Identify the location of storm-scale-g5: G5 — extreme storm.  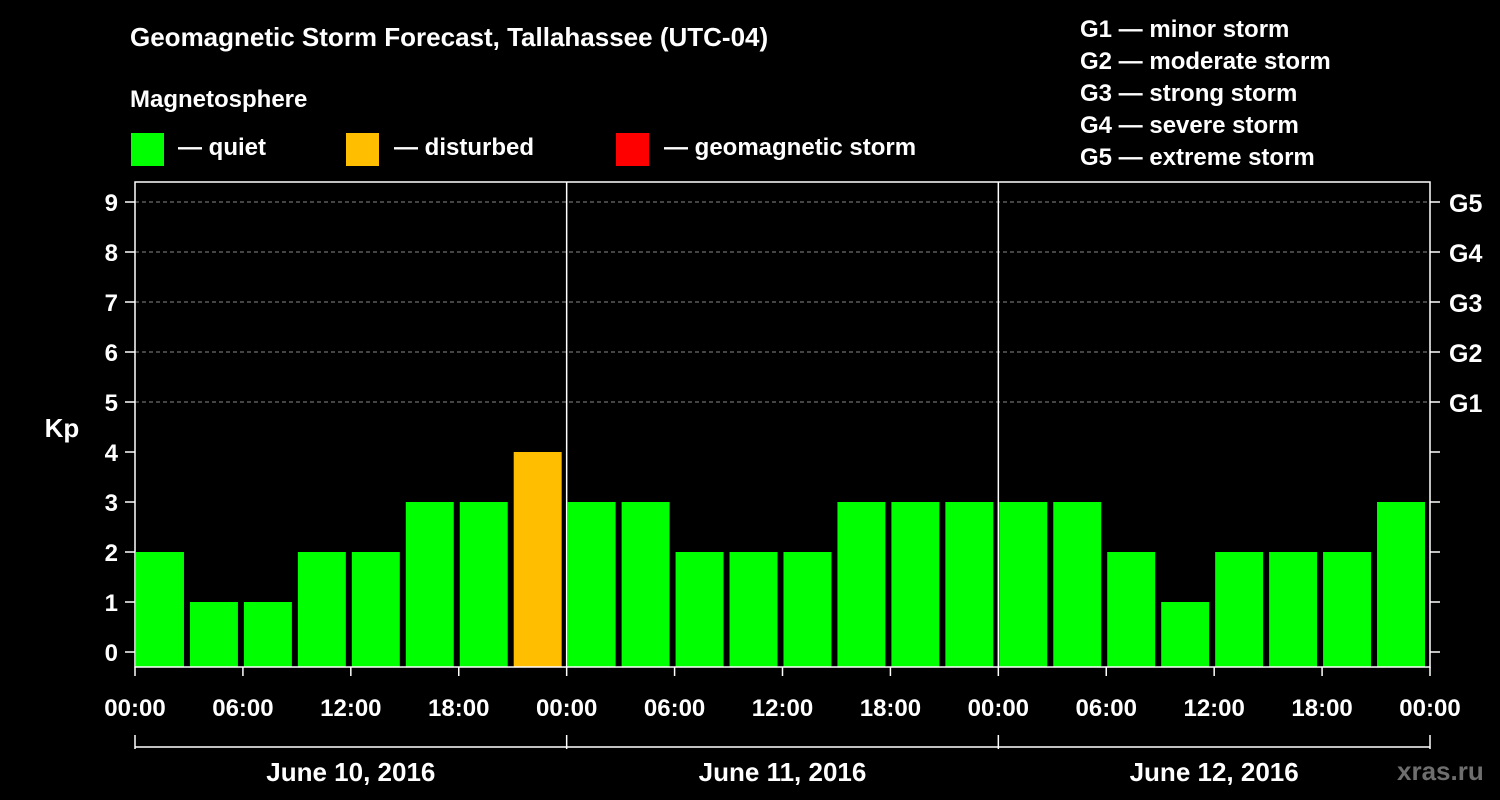
(1197, 157).